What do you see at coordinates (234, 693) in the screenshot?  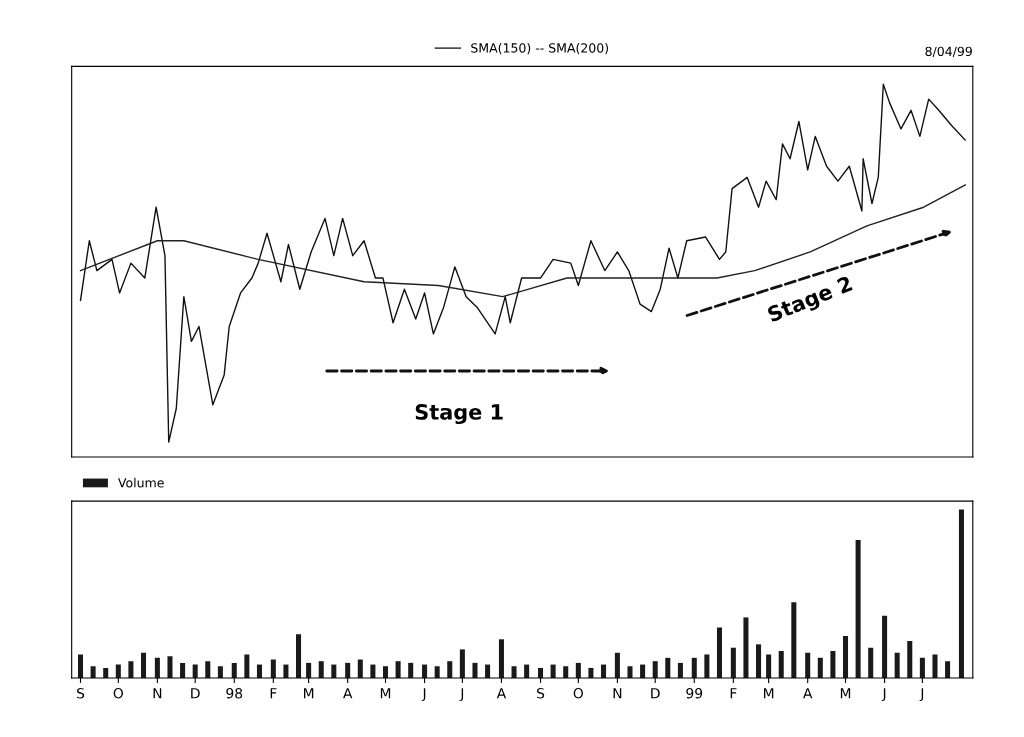 I see `x-tick-label: 98` at bounding box center [234, 693].